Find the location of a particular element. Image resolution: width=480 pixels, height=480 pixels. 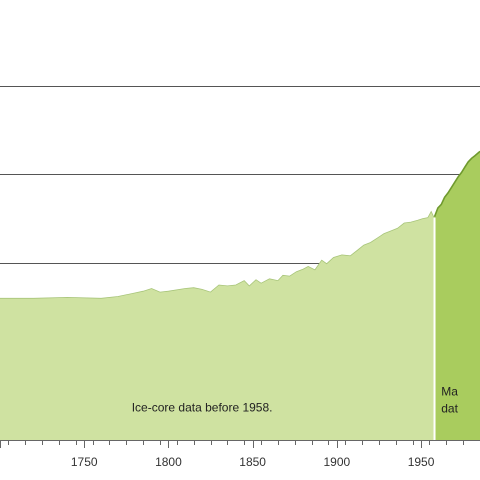

x-tick-labels: 1750 1800 1850 1900 1950 is located at coordinates (253, 462).